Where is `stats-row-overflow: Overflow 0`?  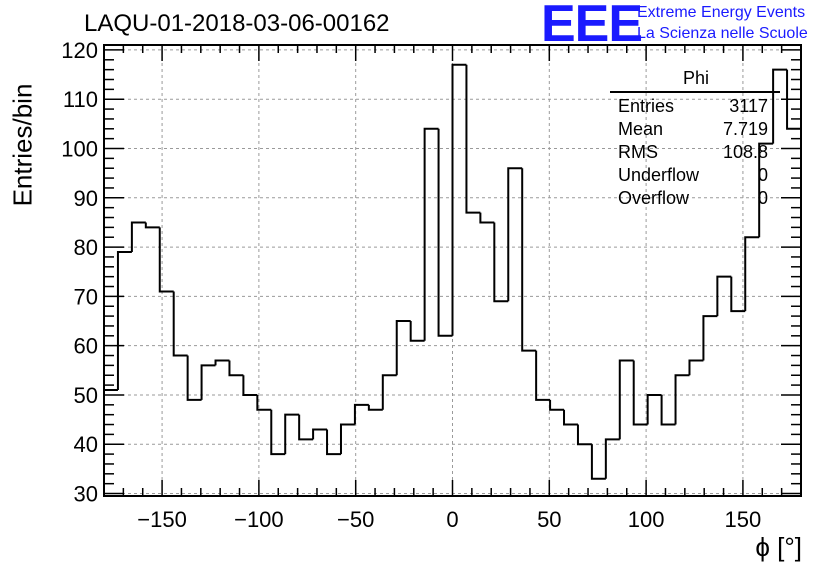 stats-row-overflow: Overflow 0 is located at coordinates (693, 198).